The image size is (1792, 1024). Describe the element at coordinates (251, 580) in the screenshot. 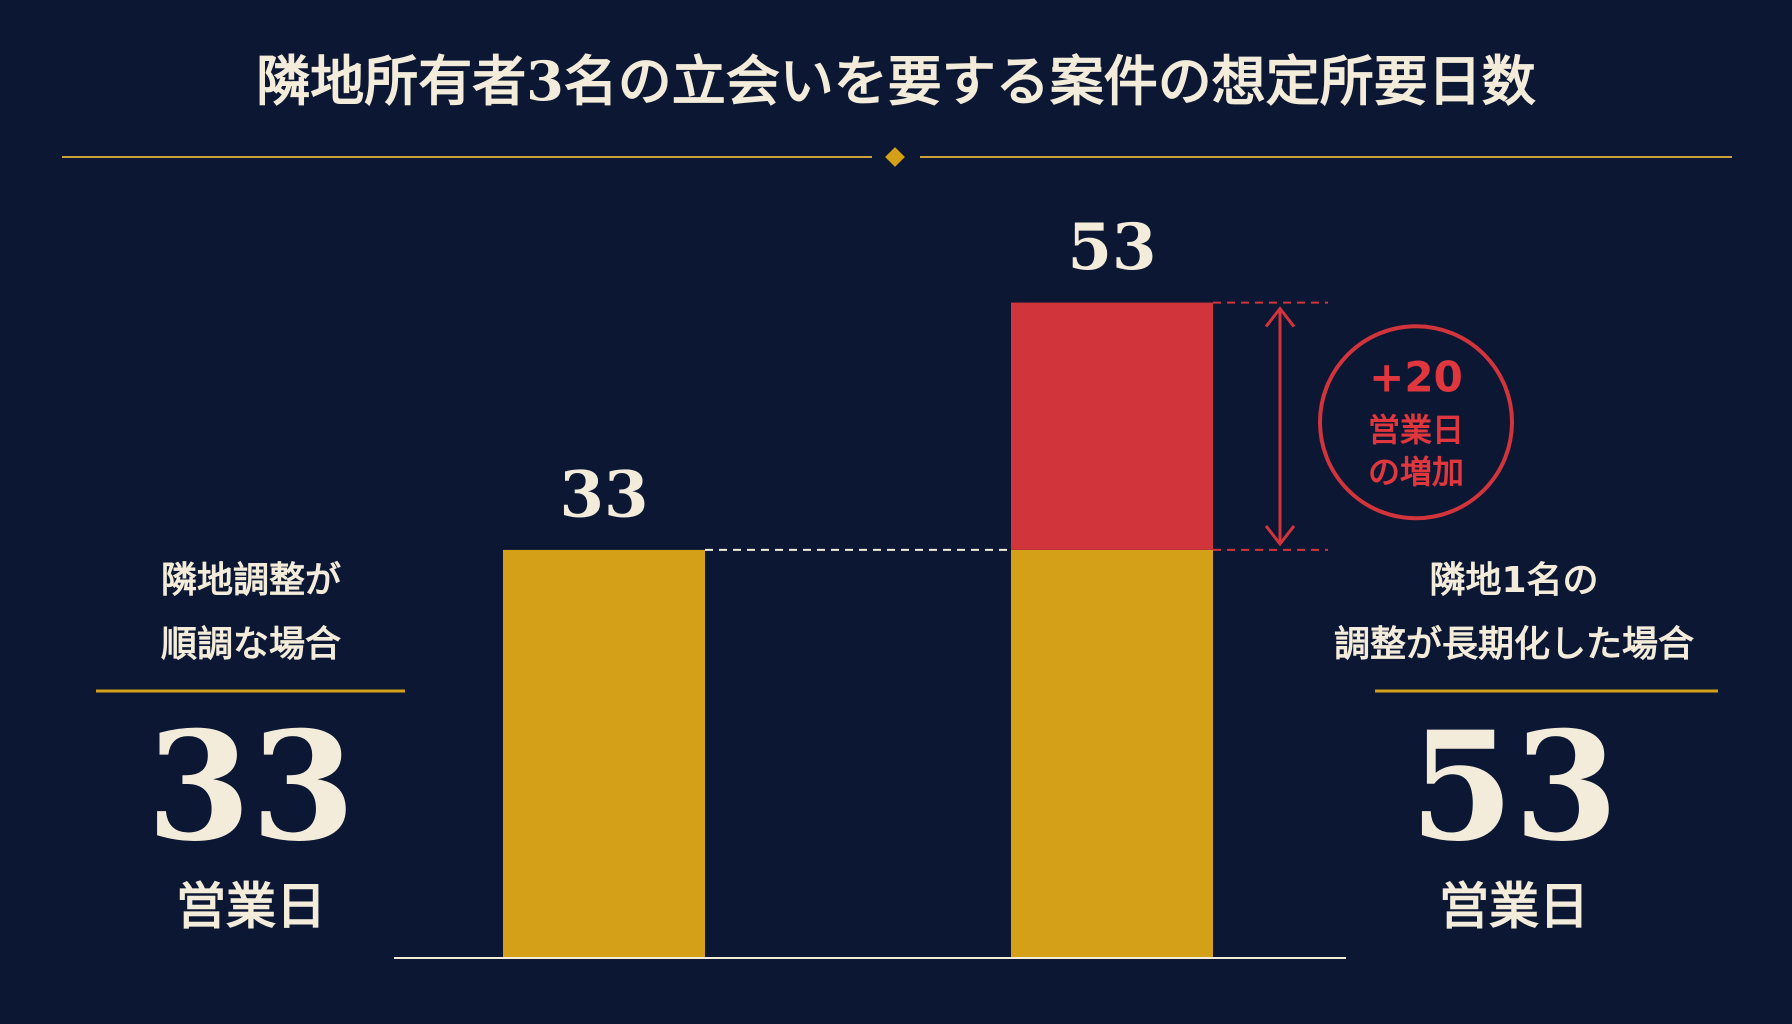

I see `category-label: 隣地調整が` at that location.